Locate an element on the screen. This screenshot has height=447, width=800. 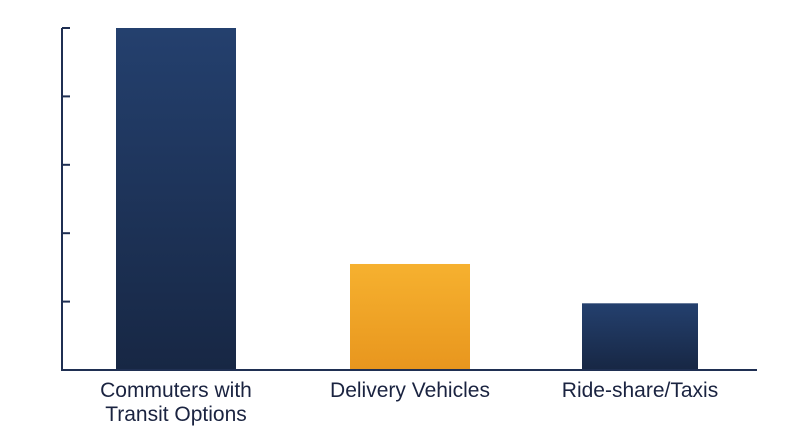
x-tick-label-1-line-2: Transit Options is located at coordinates (176, 414).